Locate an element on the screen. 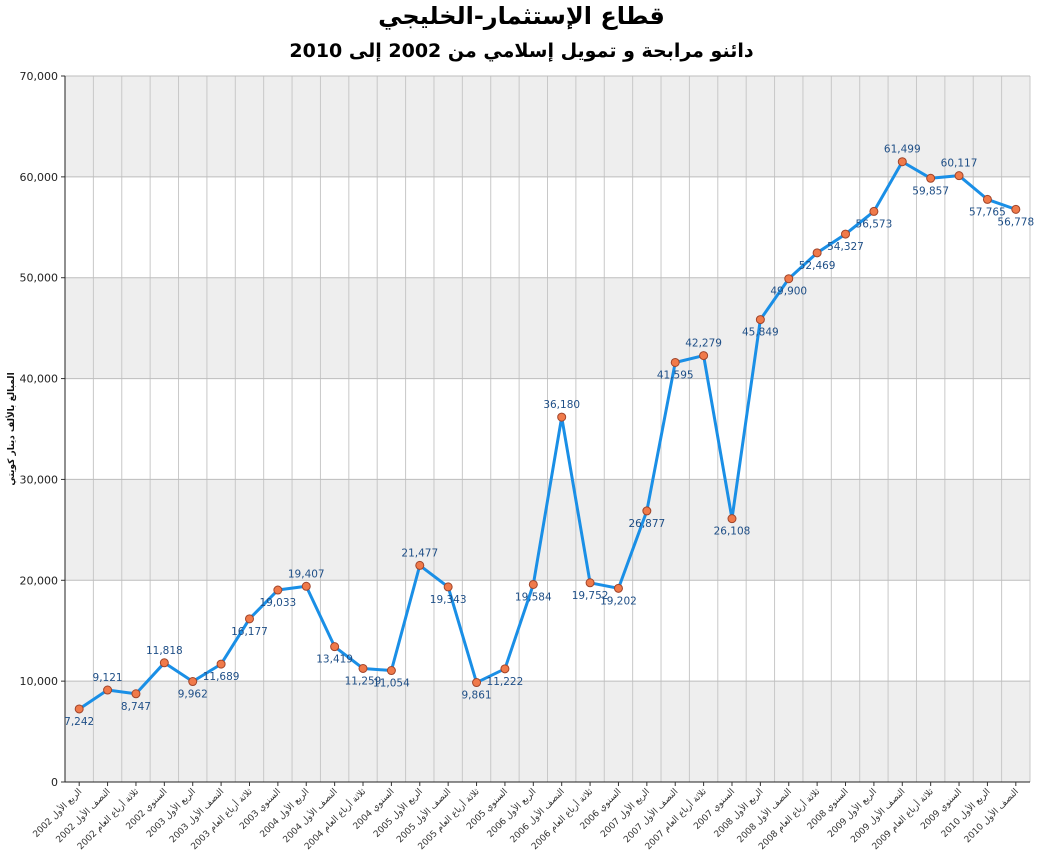 The image size is (1043, 868). data-label: 19,407 is located at coordinates (306, 574).